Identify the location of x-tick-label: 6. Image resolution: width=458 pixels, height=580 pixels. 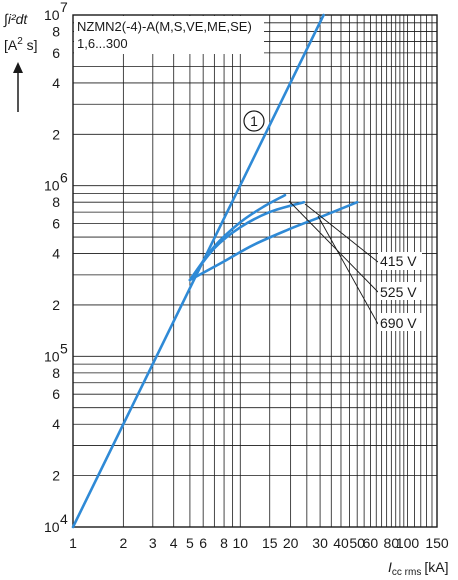
(203, 543).